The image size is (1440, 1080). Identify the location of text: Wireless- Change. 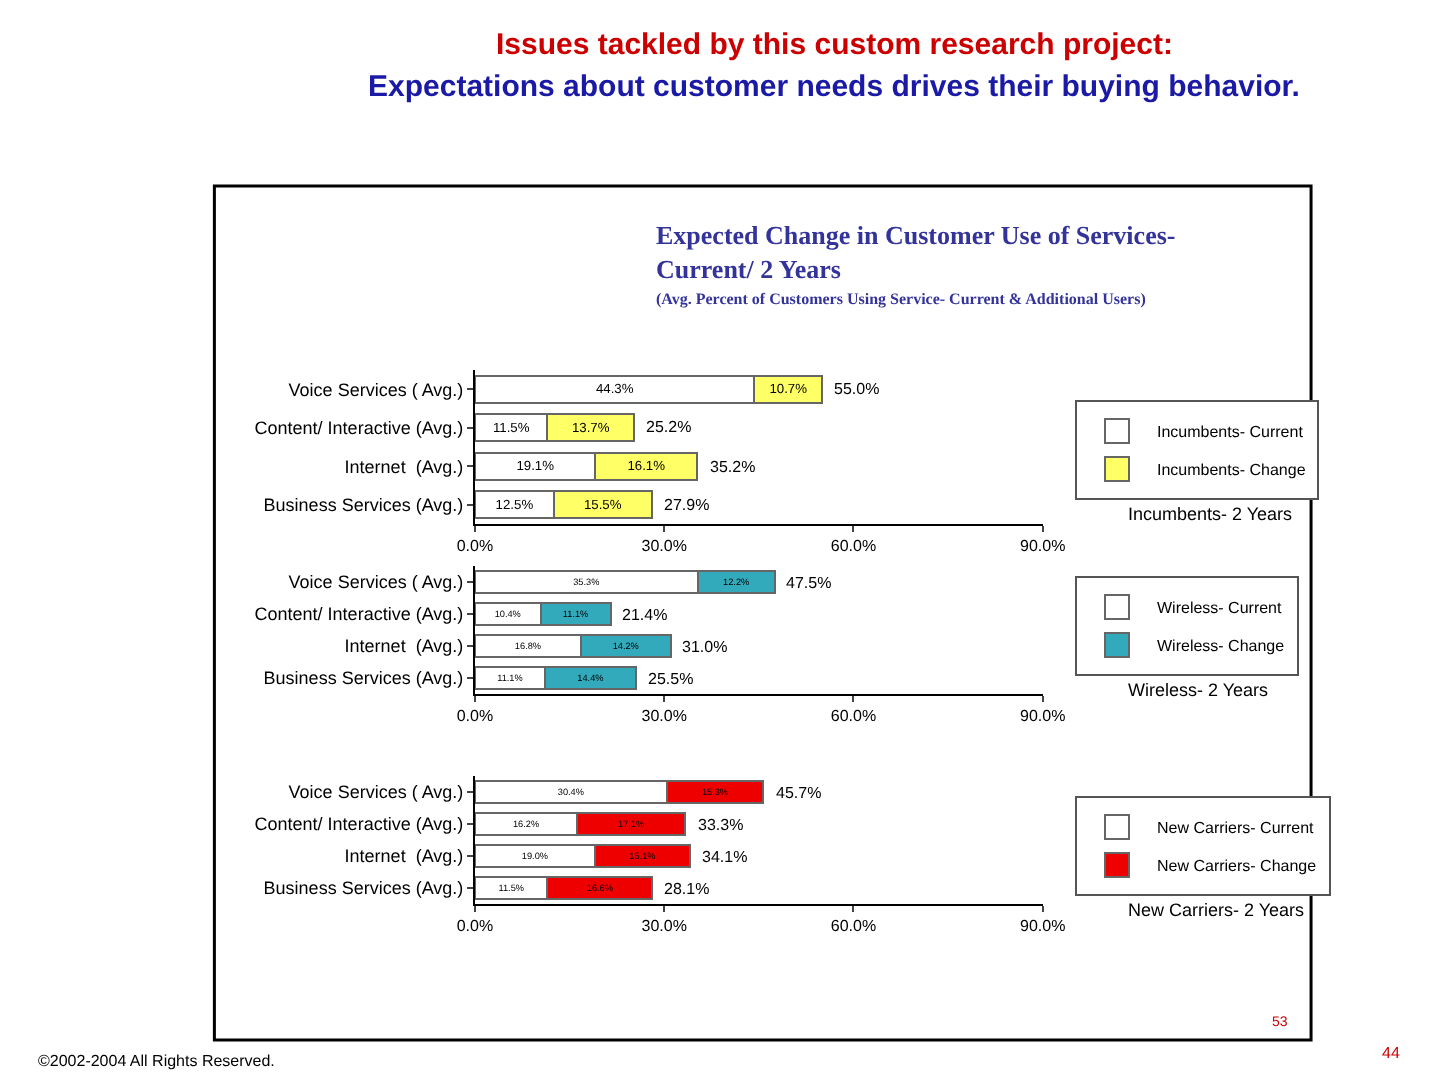
(1221, 646).